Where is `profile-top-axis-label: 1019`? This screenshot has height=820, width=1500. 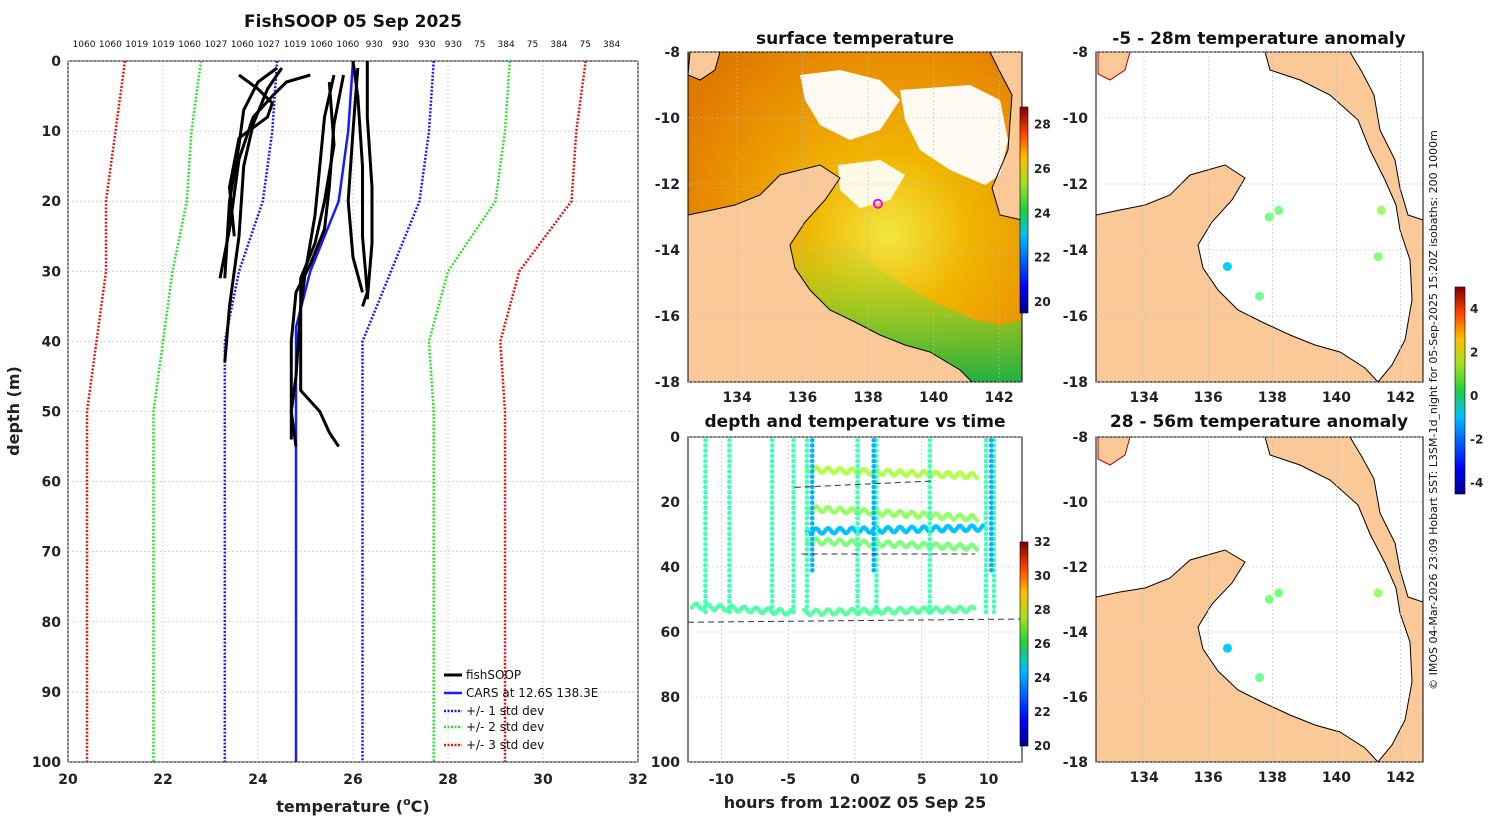 profile-top-axis-label: 1019 is located at coordinates (136, 45).